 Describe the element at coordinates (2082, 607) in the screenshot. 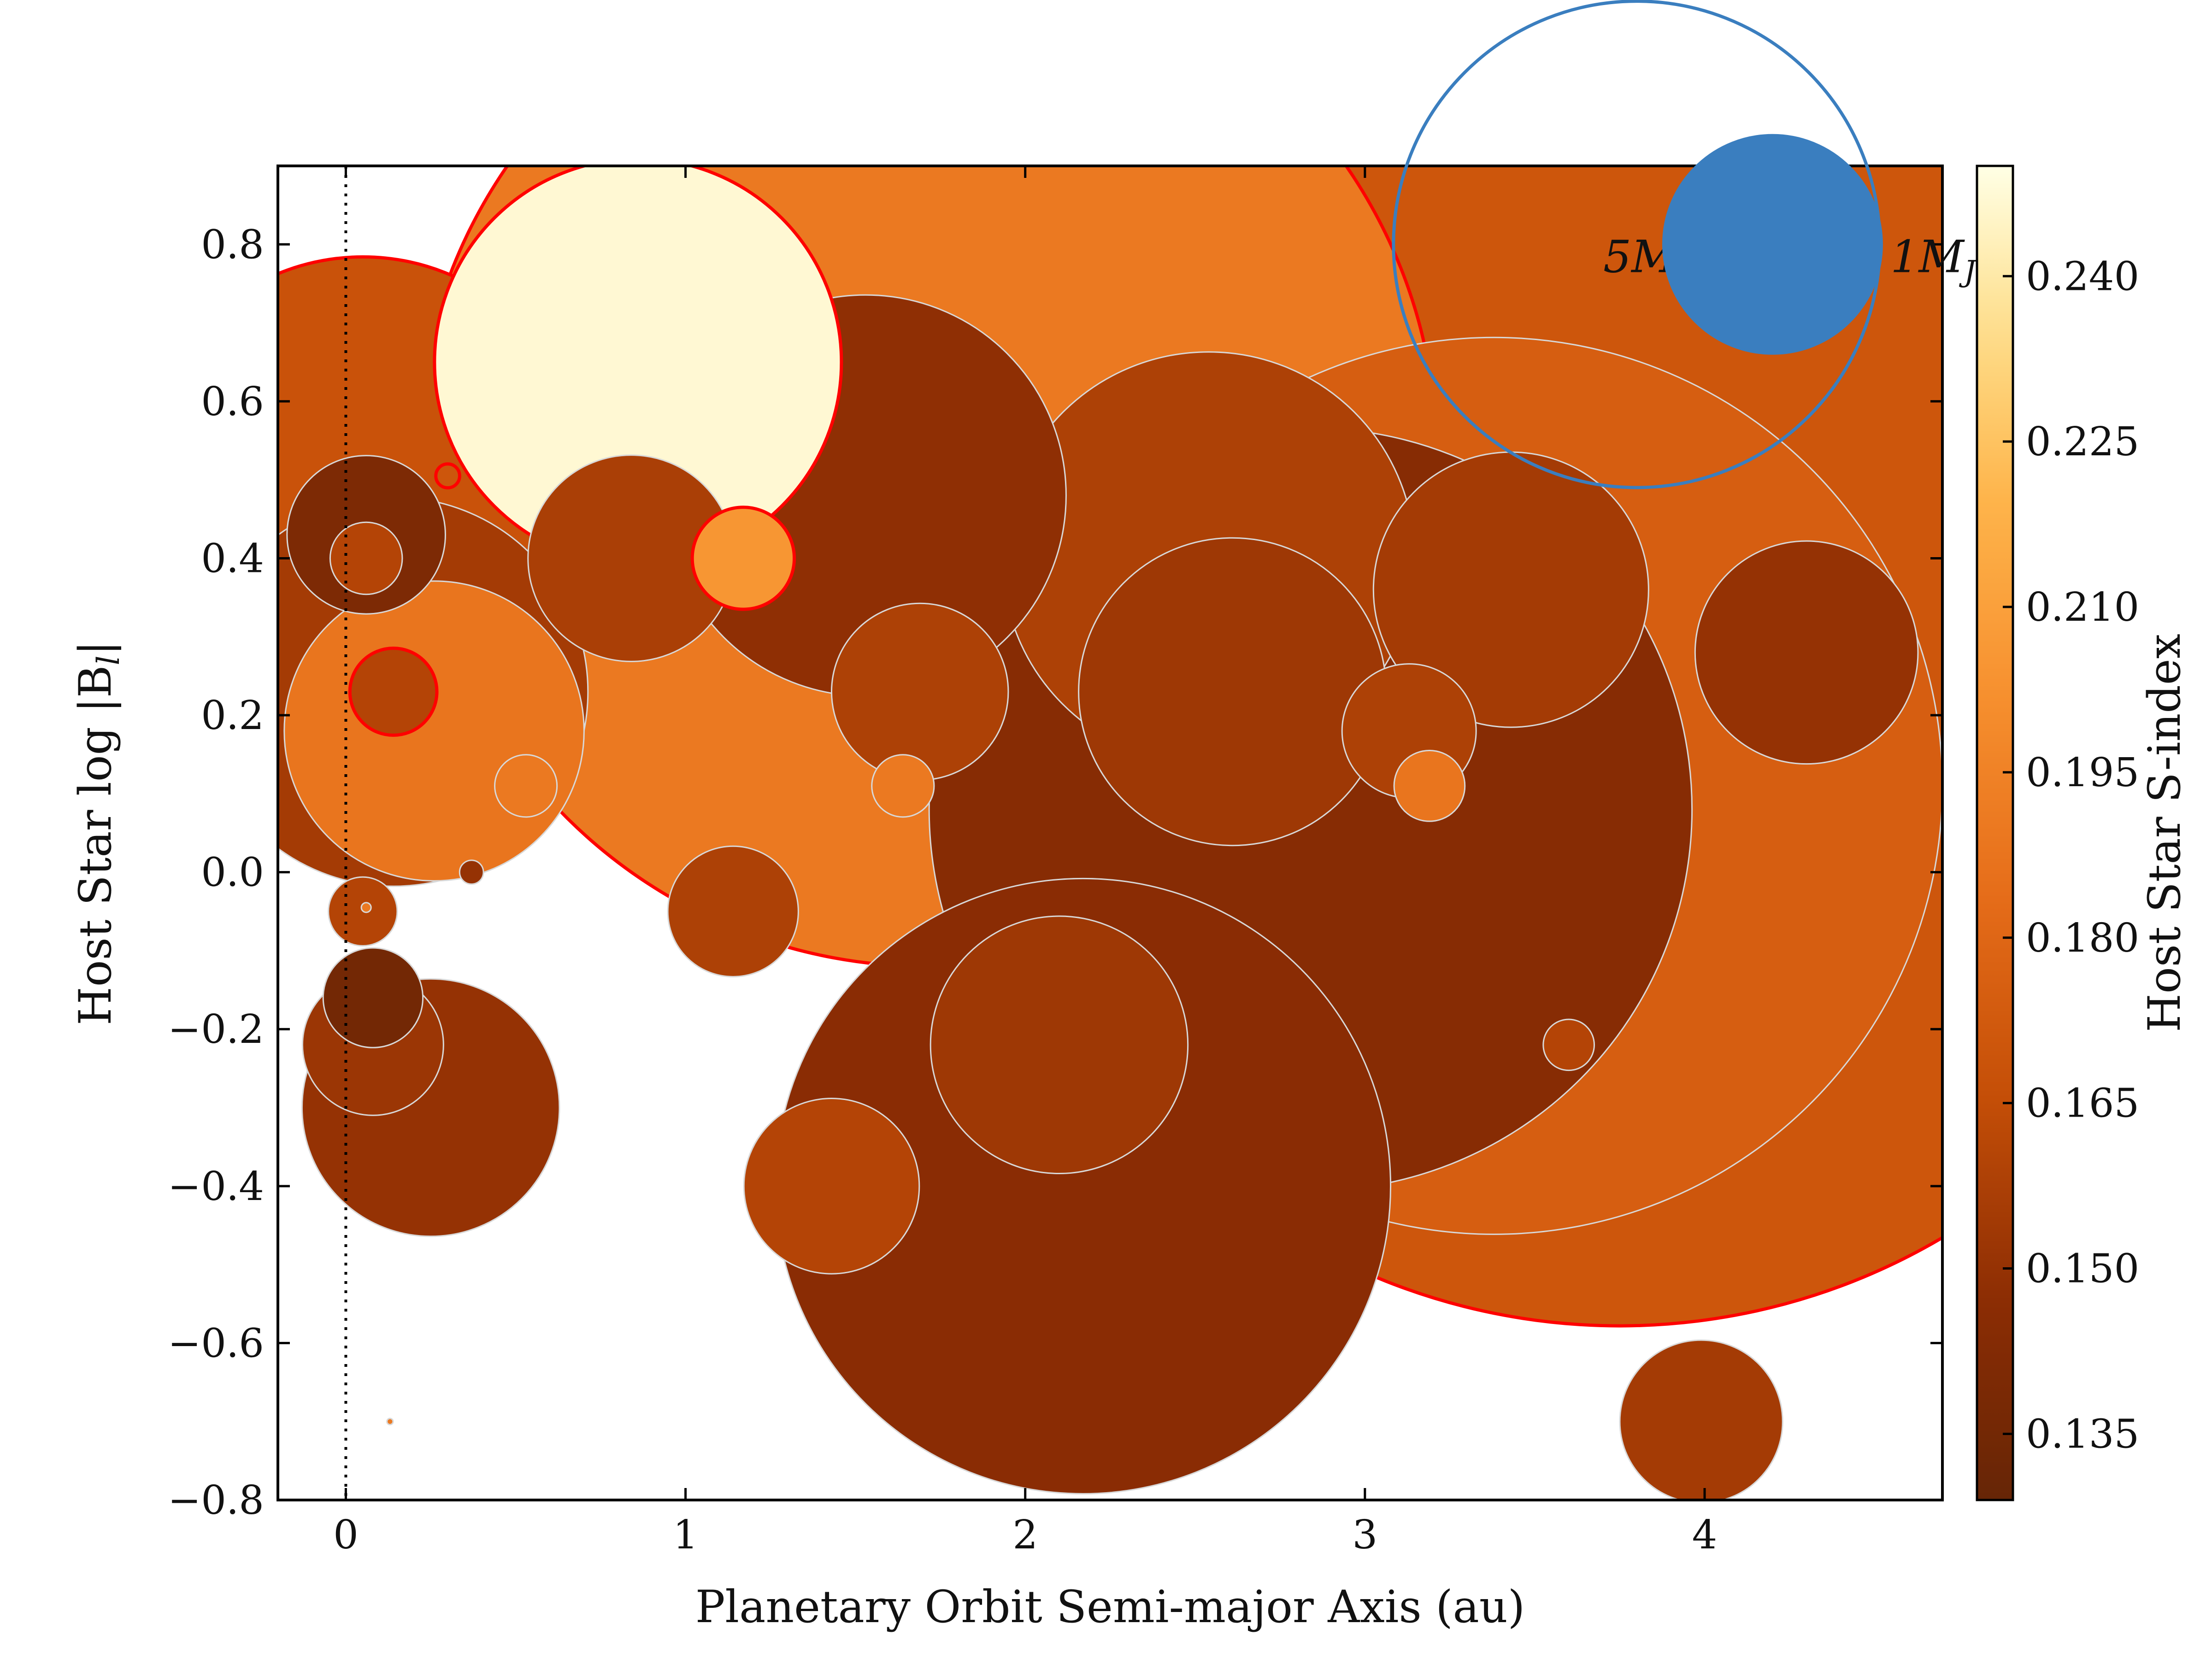

I see `colorbar-tick-label: 0.210` at that location.